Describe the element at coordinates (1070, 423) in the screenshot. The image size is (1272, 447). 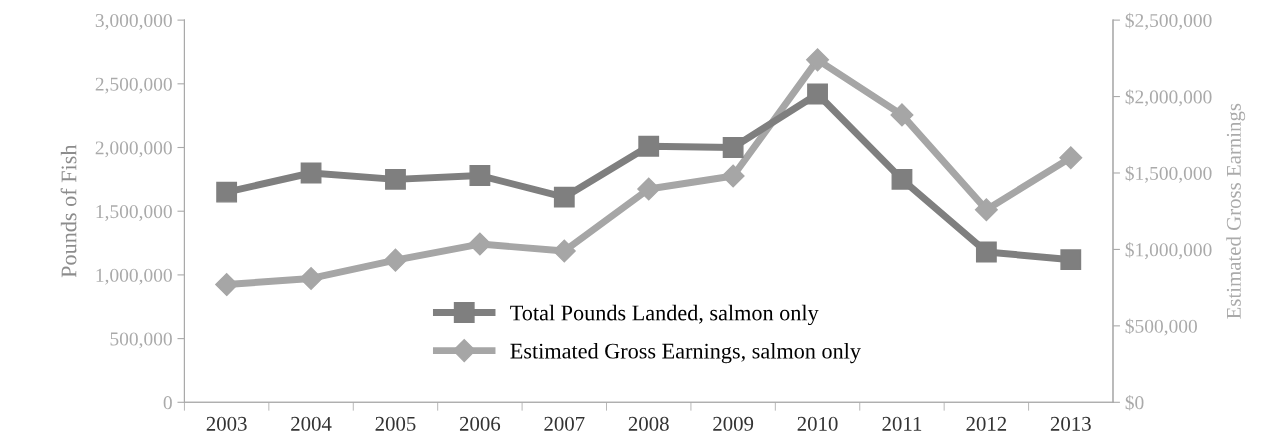
I see `x-tick-label: 2013` at that location.